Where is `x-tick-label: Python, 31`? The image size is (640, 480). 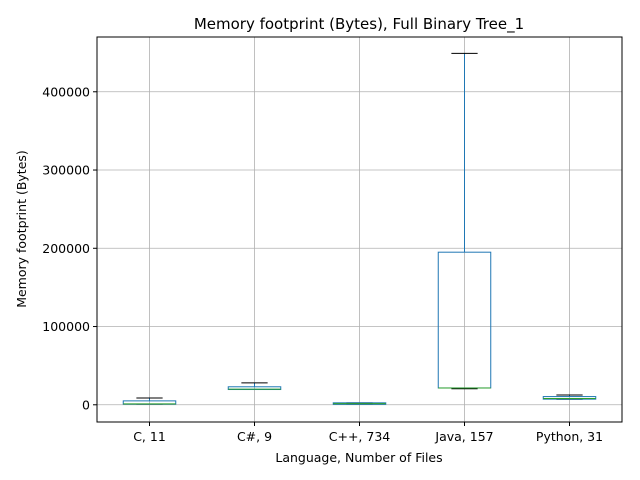
x-tick-label: Python, 31 is located at coordinates (569, 436).